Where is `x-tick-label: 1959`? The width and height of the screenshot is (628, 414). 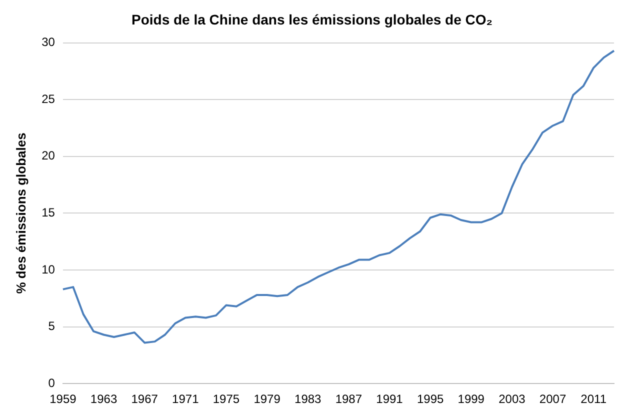
x-tick-label: 1959 is located at coordinates (63, 399).